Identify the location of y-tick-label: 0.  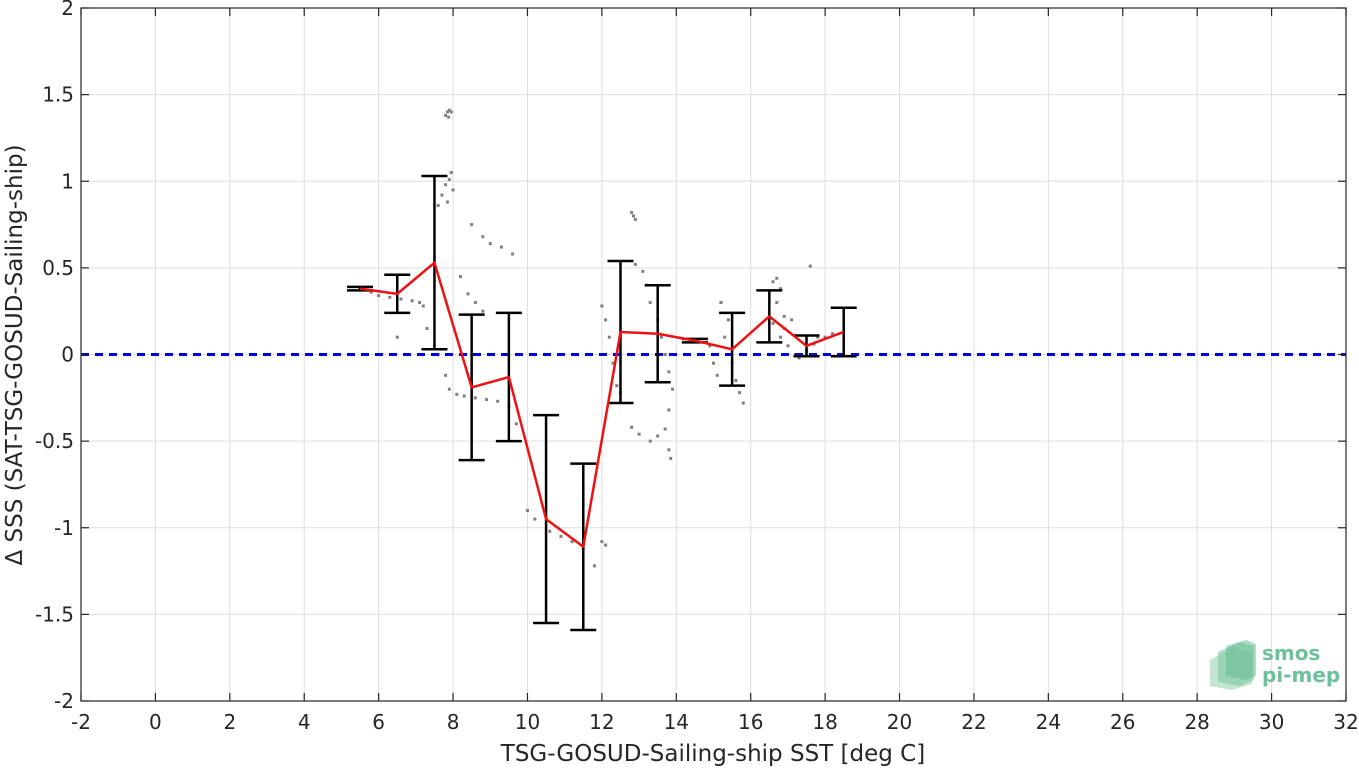
(67, 355).